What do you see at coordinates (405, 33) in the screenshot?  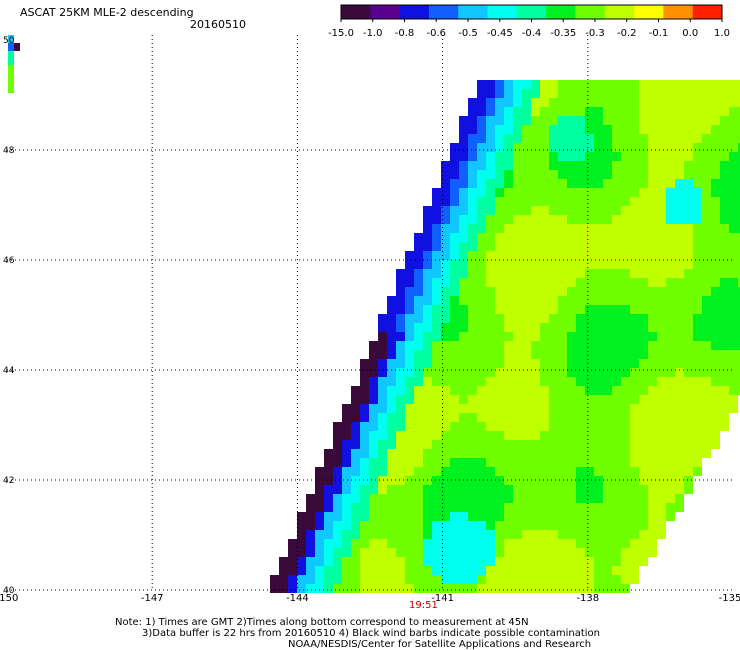 I see `colorbar-label: -0.8` at bounding box center [405, 33].